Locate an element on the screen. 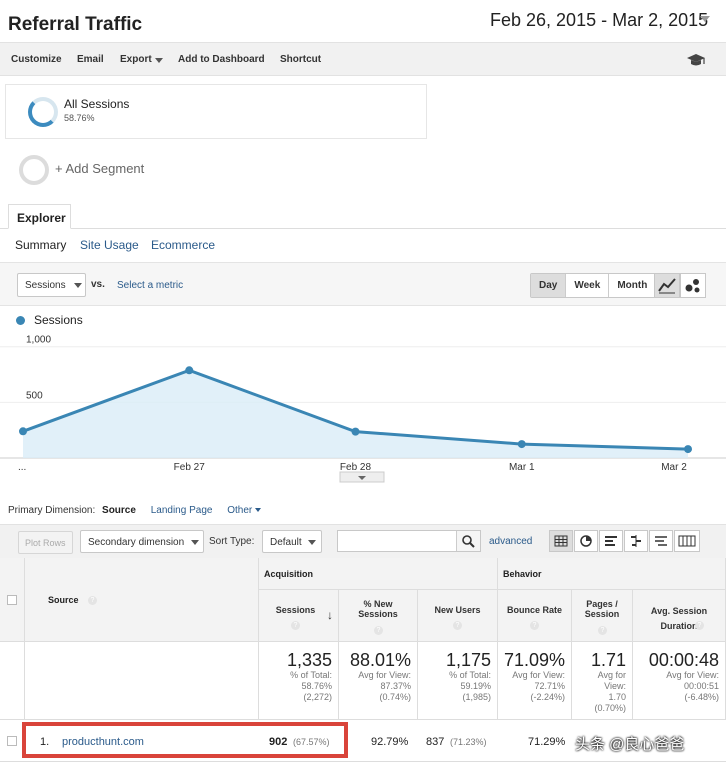 Image resolution: width=726 pixels, height=770 pixels. total-subtext: % of Total: 58.76% (2,272) is located at coordinates (311, 686).